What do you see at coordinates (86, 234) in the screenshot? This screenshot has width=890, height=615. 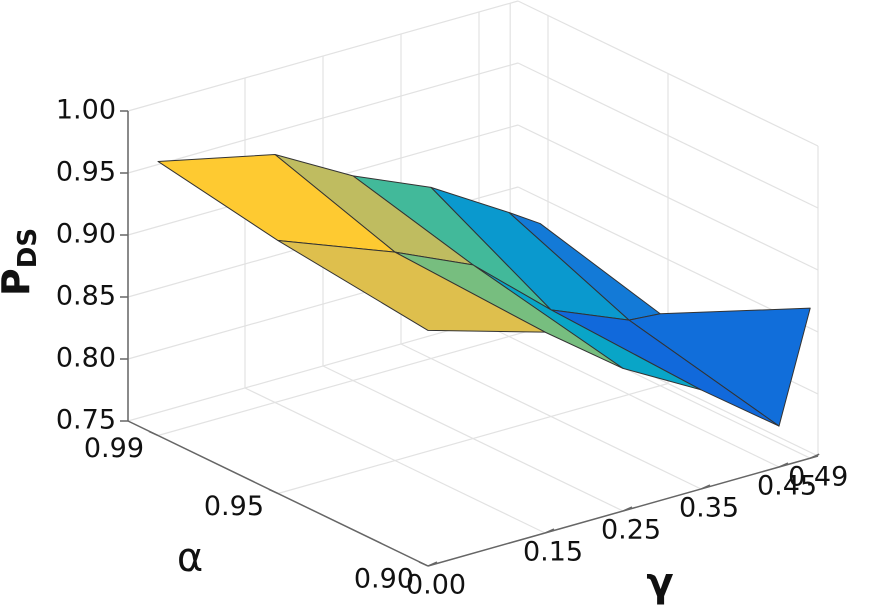 I see `z-tick-label: 0.90` at bounding box center [86, 234].